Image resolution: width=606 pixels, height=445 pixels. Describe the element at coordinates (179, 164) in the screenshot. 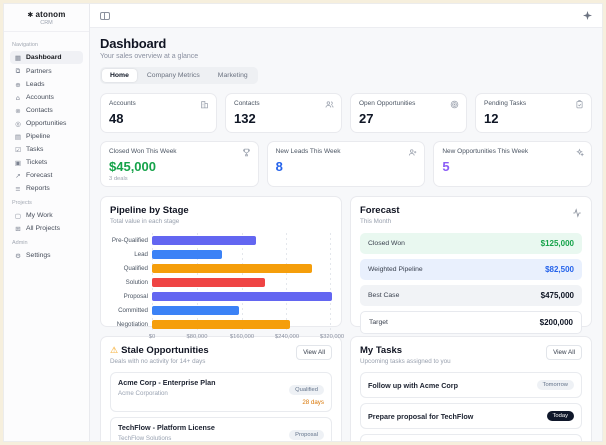

I see `stat-card-closed-won: Closed Won This Week $45,000 3 deals` at that location.